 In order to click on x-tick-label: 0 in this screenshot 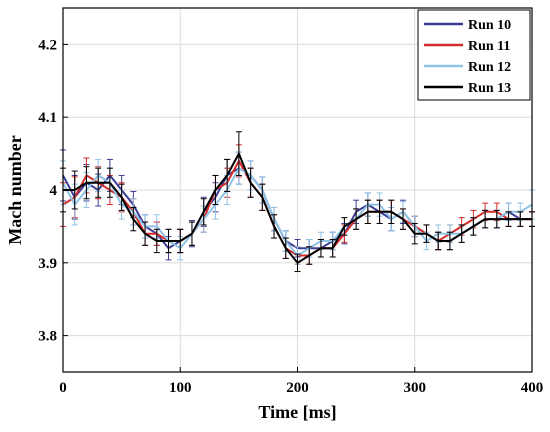, I will do `click(63, 388)`.